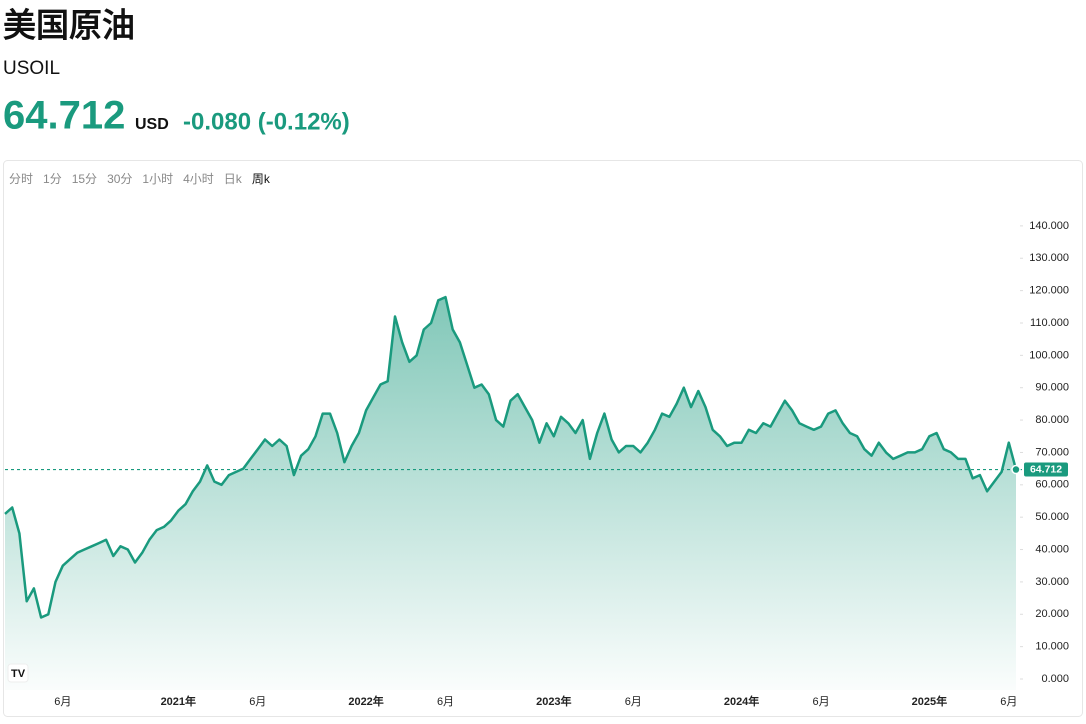 The height and width of the screenshot is (724, 1086). Describe the element at coordinates (266, 121) in the screenshot. I see `change: -0.080 (-0.12%)` at that location.